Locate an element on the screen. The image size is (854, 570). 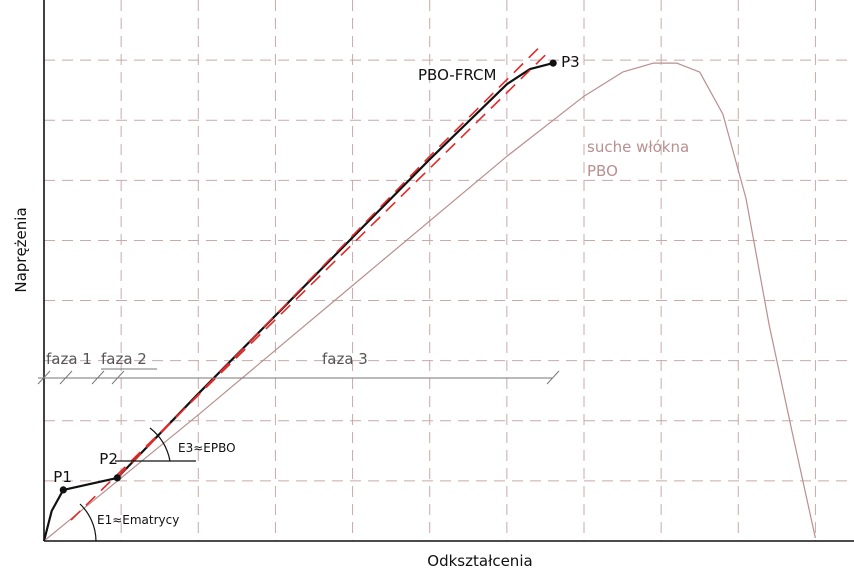
dry-fibers-label-line1: suche włókna is located at coordinates (638, 147).